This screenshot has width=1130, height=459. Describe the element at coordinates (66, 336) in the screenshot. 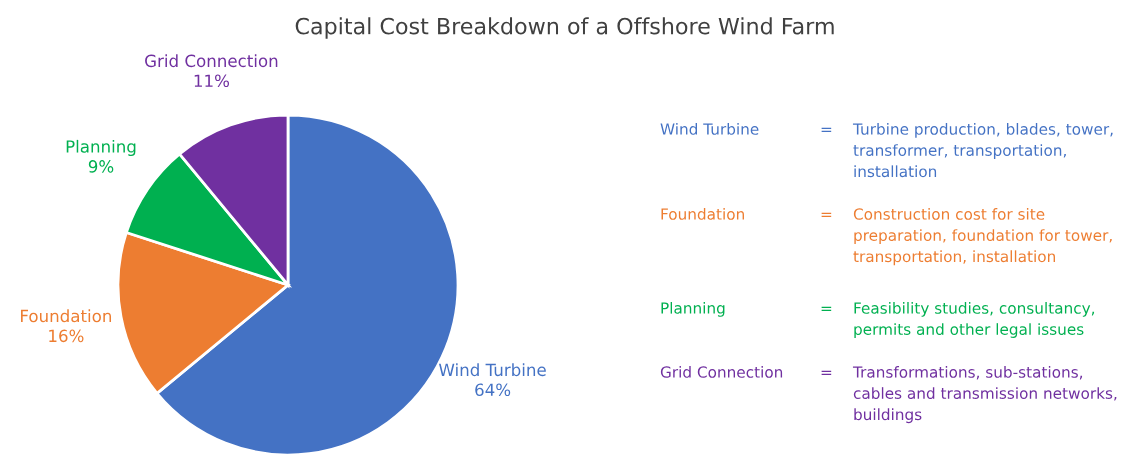

I see `data-label: 16%` at that location.